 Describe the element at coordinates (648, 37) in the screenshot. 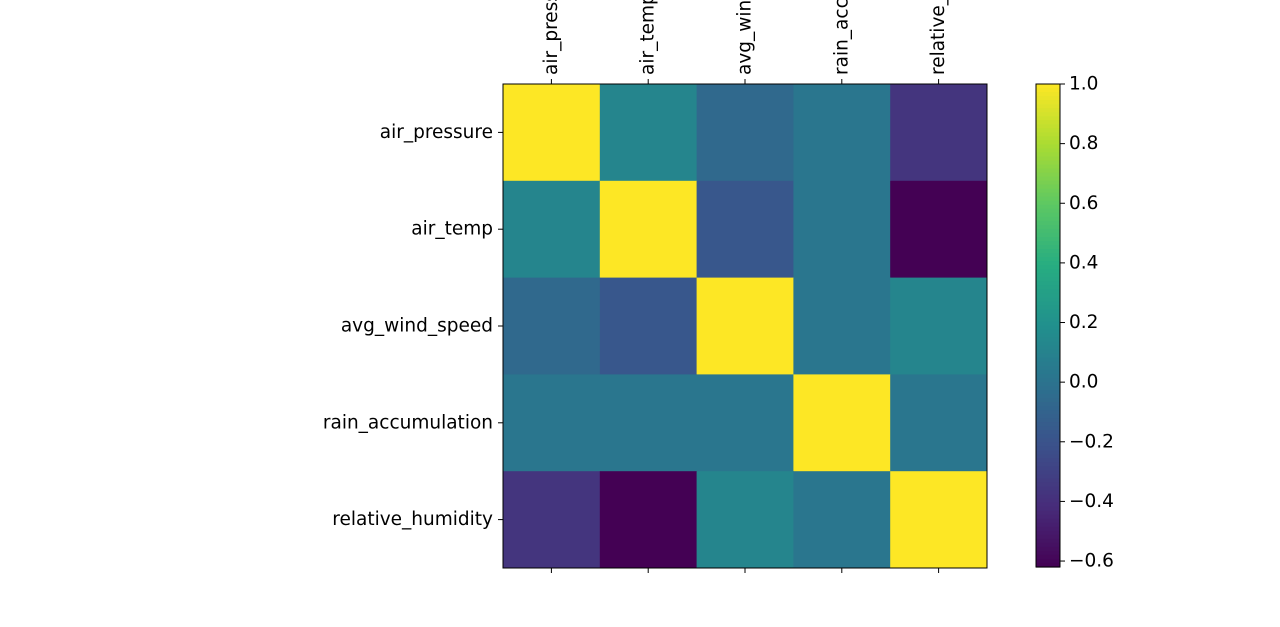

I see `x-tick-label: air_temp` at that location.